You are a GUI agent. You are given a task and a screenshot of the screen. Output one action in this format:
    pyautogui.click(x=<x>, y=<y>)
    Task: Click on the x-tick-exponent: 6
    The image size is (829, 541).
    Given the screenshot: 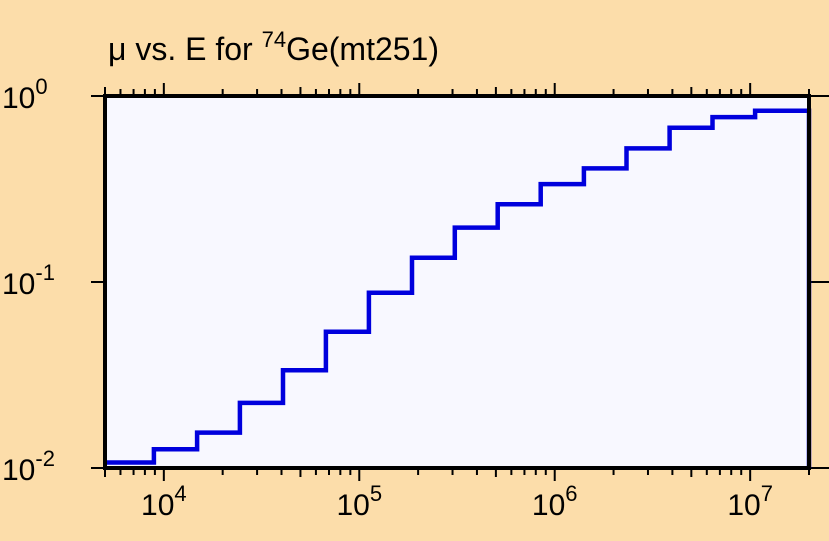 What is the action you would take?
    pyautogui.click(x=571, y=493)
    